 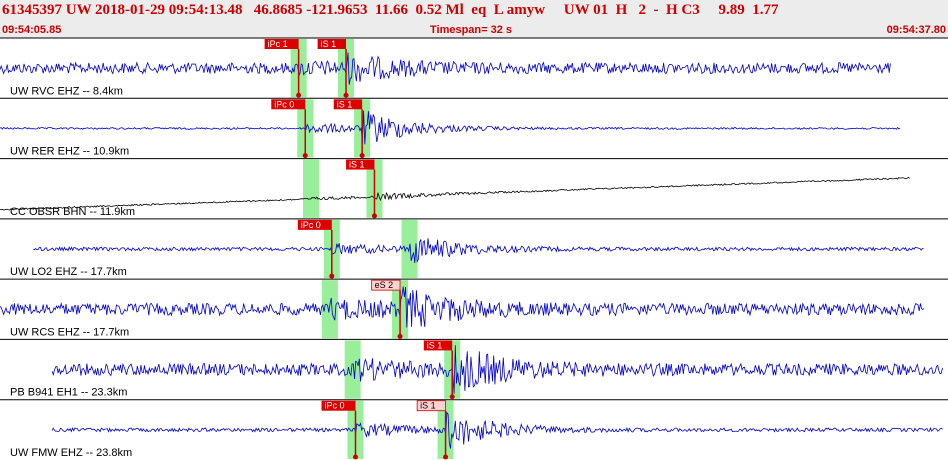 I want to click on trace-row: eS 2 UW RCS EHZ -- 17.7km, so click(x=474, y=308).